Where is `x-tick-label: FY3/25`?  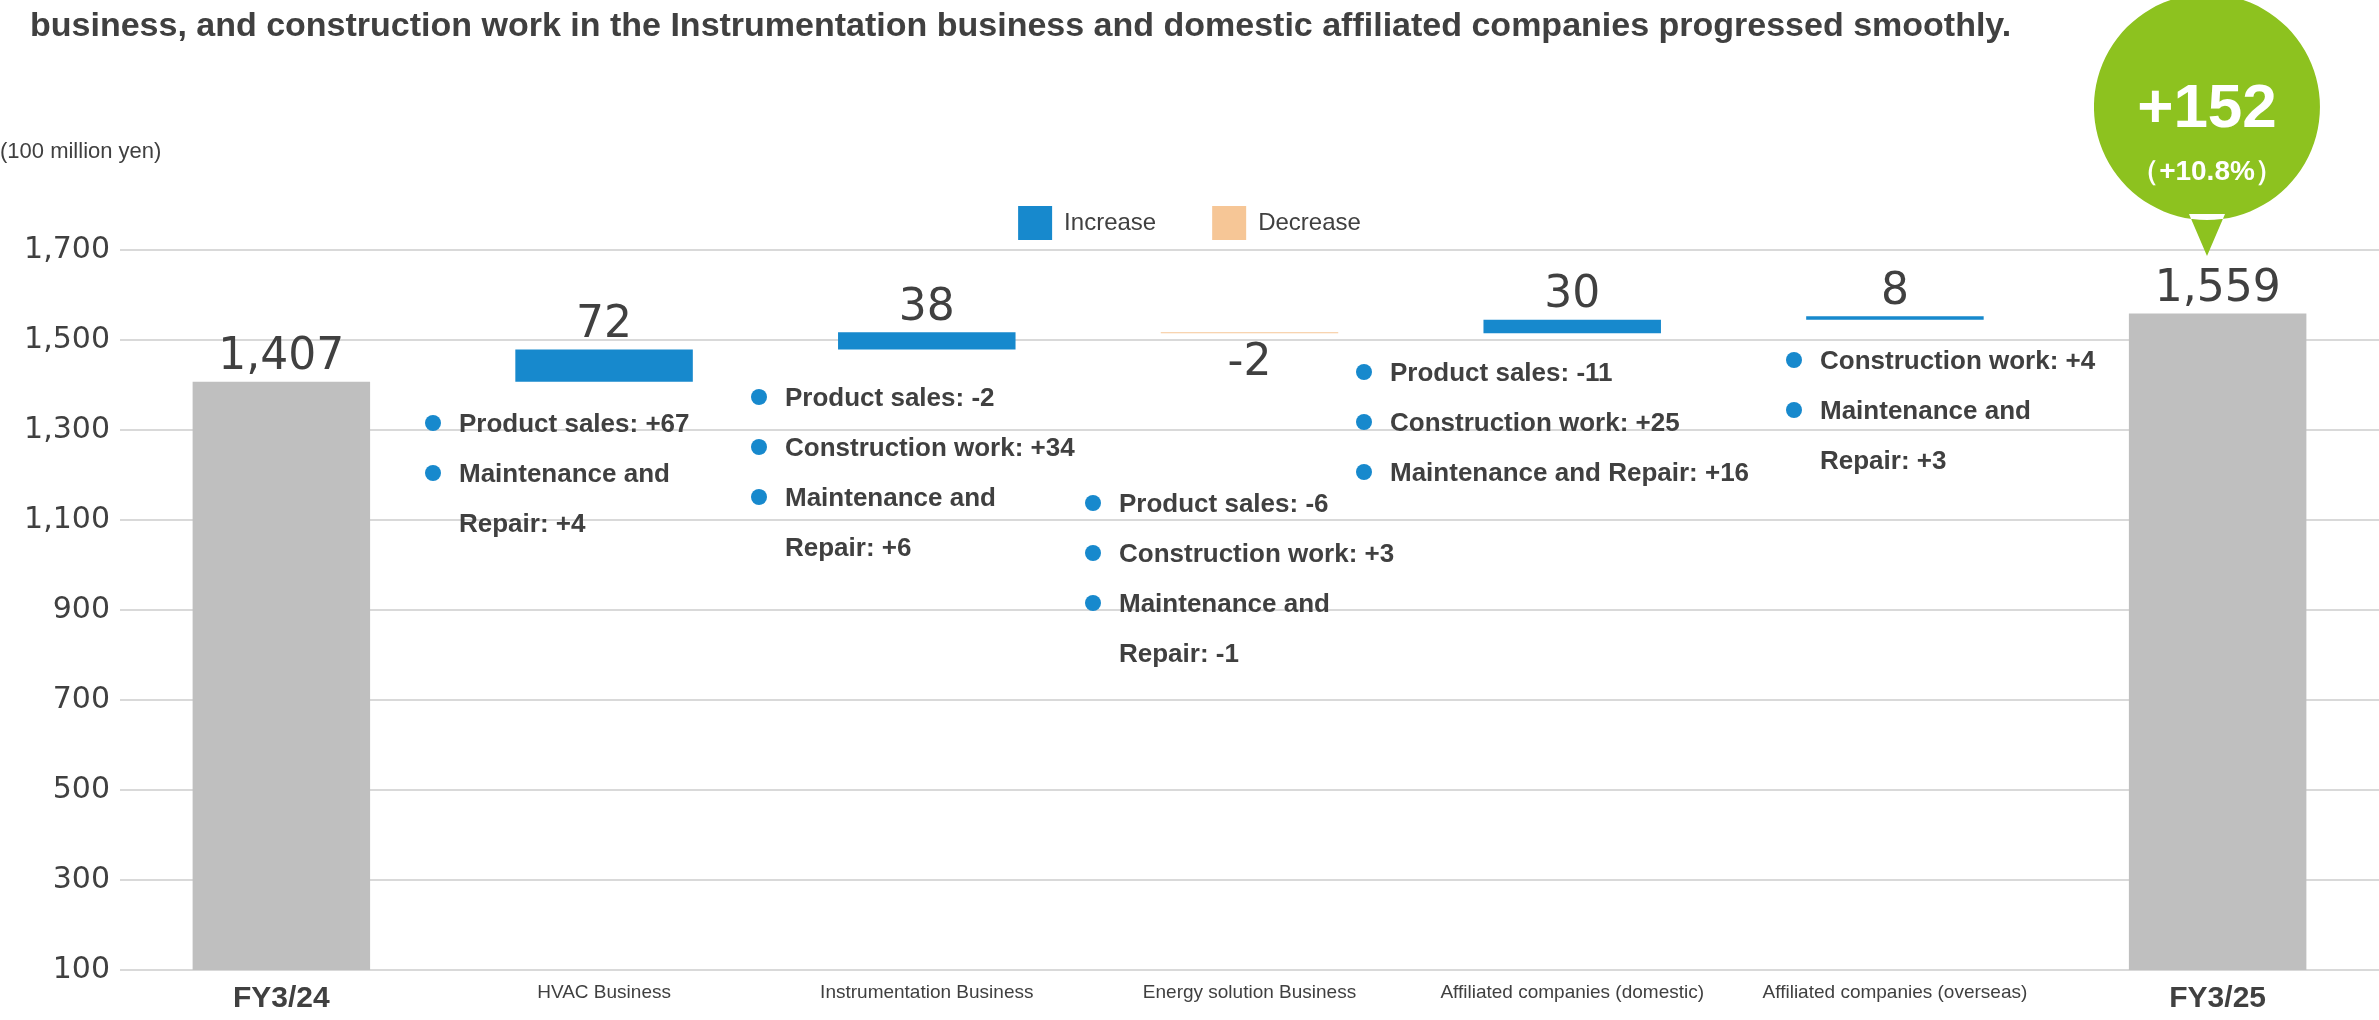
x-tick-label: FY3/25 is located at coordinates (2218, 997).